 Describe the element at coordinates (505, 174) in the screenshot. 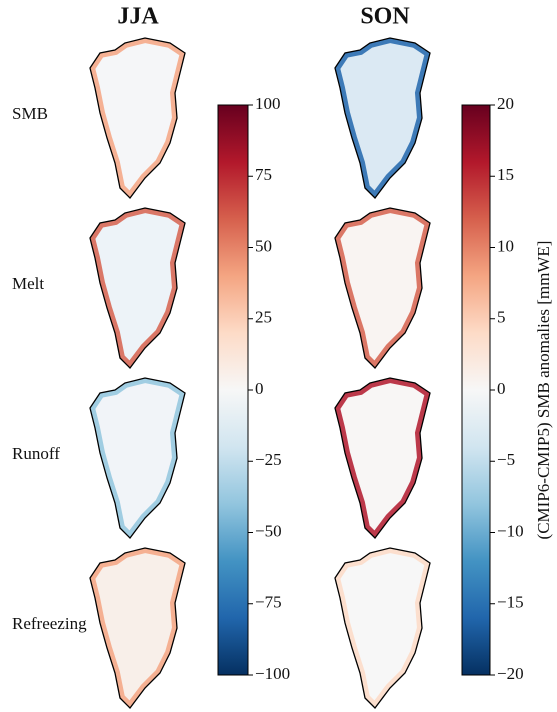

I see `tick-label: 15` at that location.